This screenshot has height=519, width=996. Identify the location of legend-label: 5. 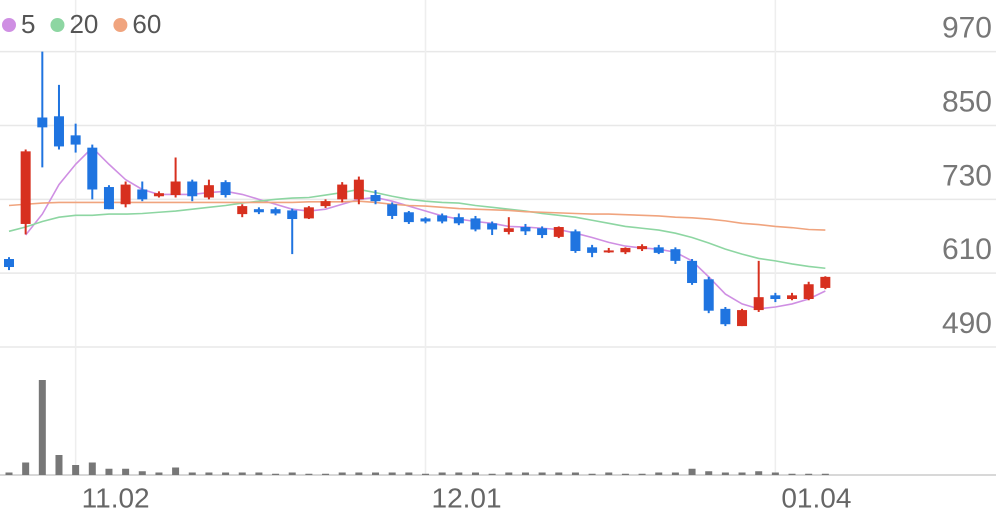
(28, 24).